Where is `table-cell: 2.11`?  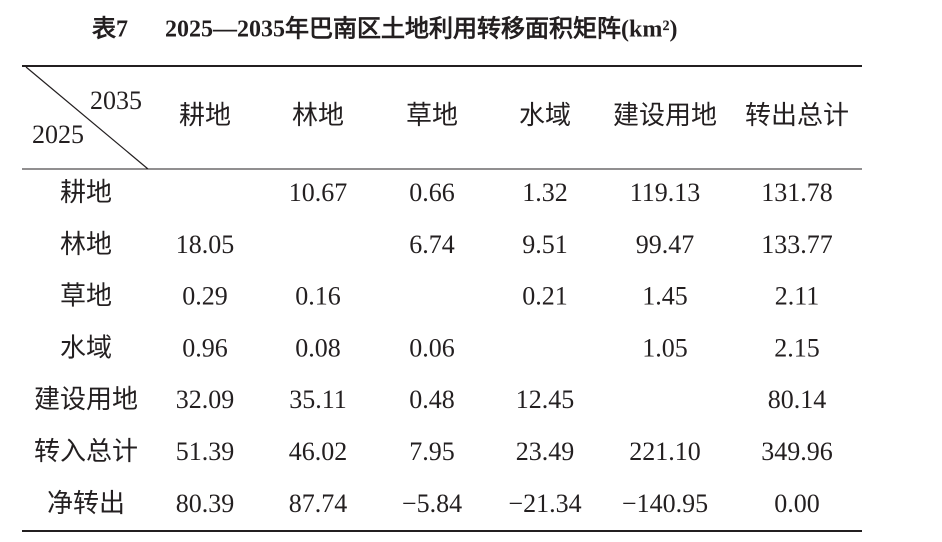
table-cell: 2.11 is located at coordinates (797, 296).